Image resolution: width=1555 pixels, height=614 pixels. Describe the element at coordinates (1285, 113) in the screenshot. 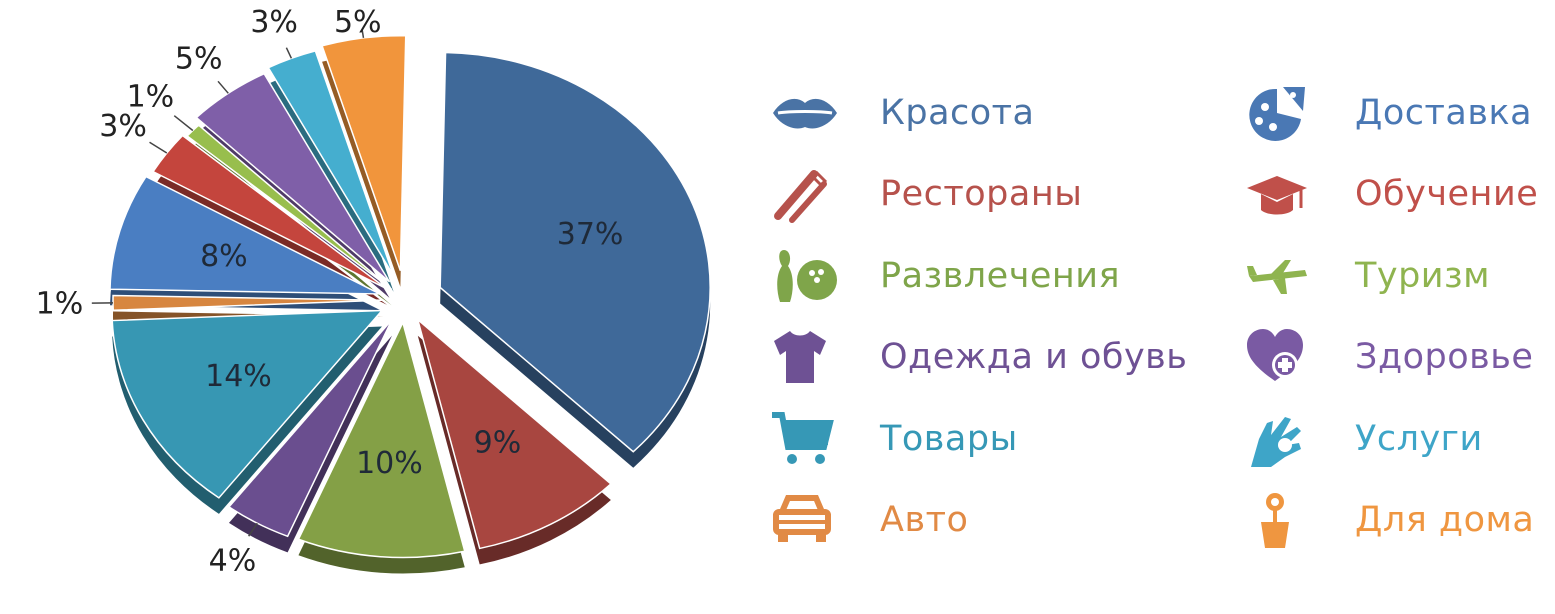

I see `pizza-icon` at that location.